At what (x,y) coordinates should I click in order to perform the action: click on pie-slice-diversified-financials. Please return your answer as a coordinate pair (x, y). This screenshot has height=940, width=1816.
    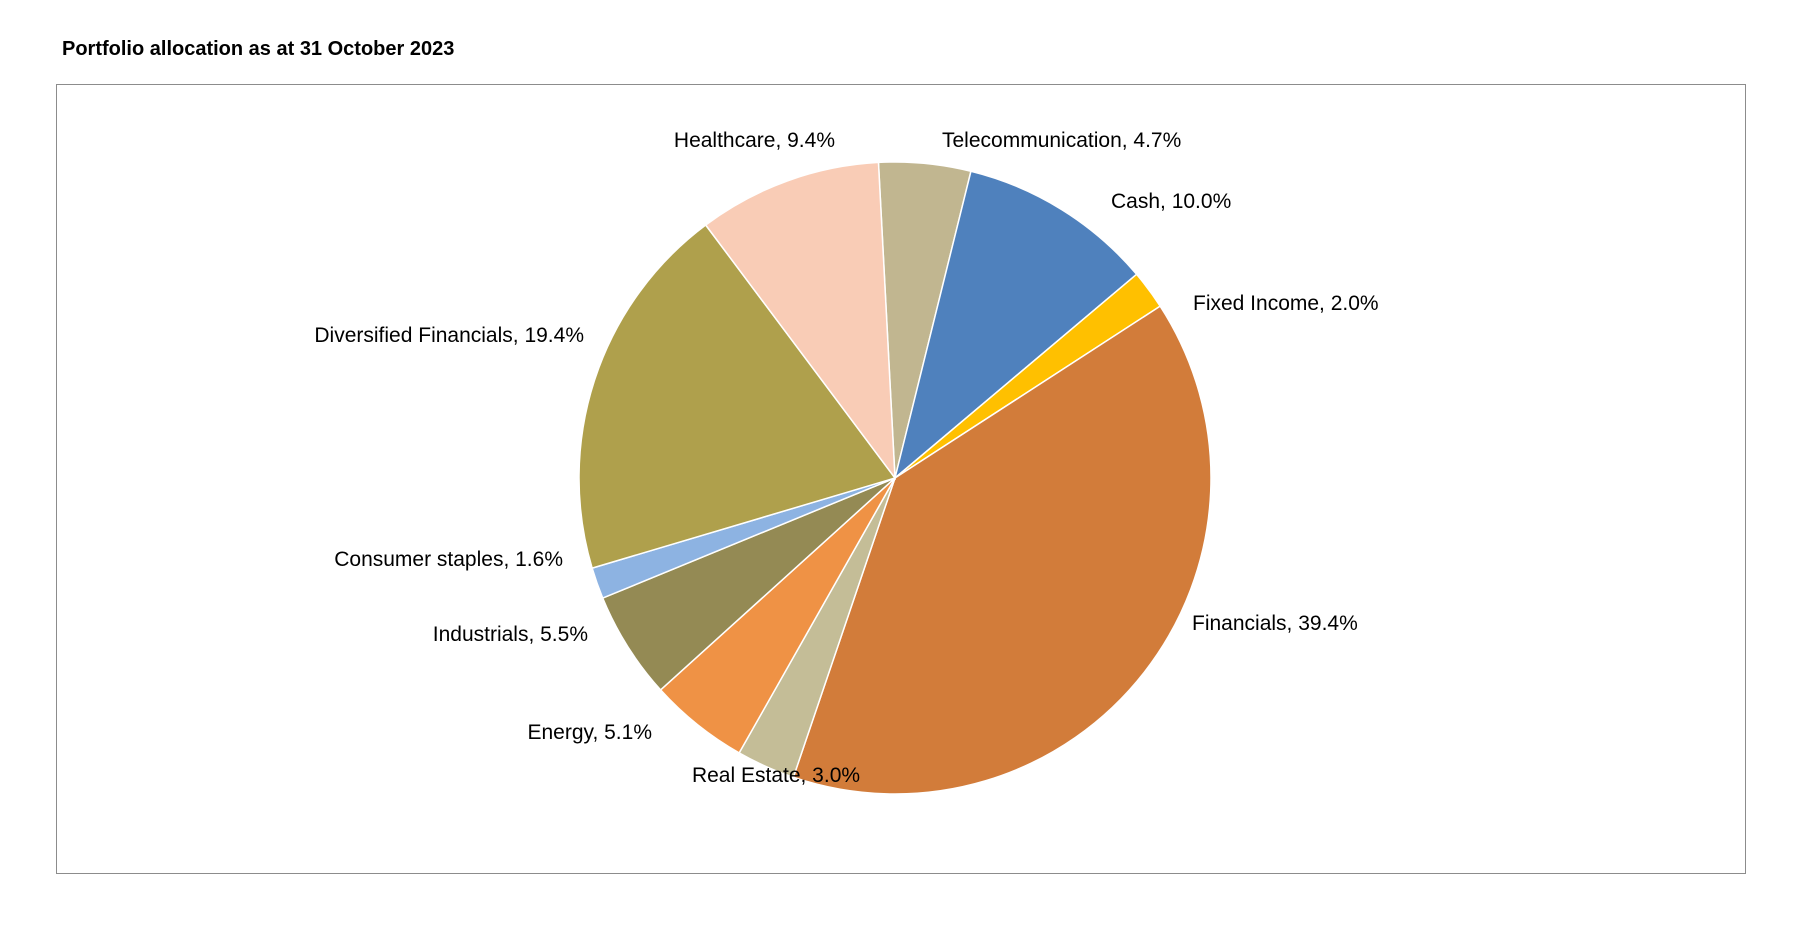
    Looking at the image, I should click on (737, 396).